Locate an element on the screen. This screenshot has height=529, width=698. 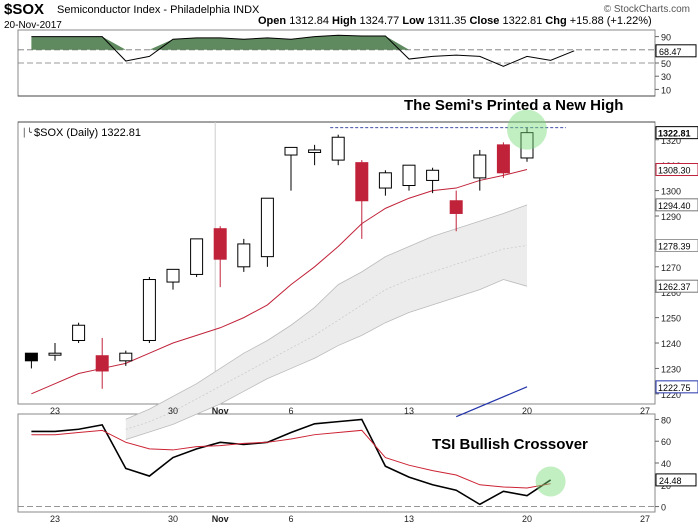
indicator-y-tick-label: 10 is located at coordinates (666, 90).